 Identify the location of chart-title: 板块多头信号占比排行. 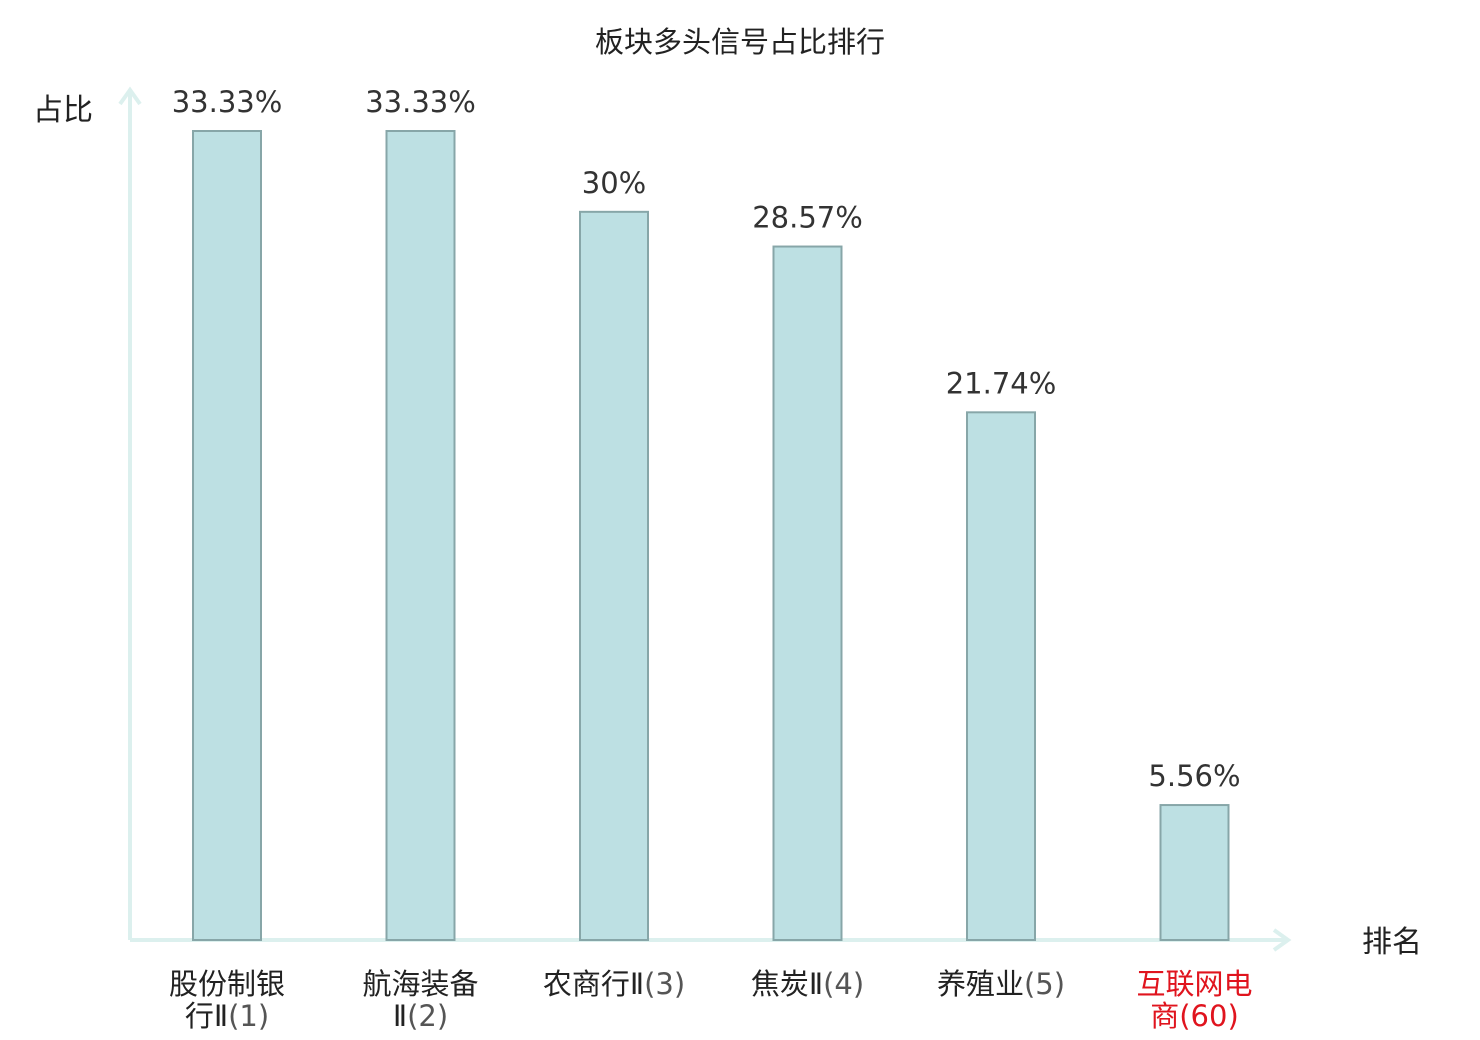
(740, 42).